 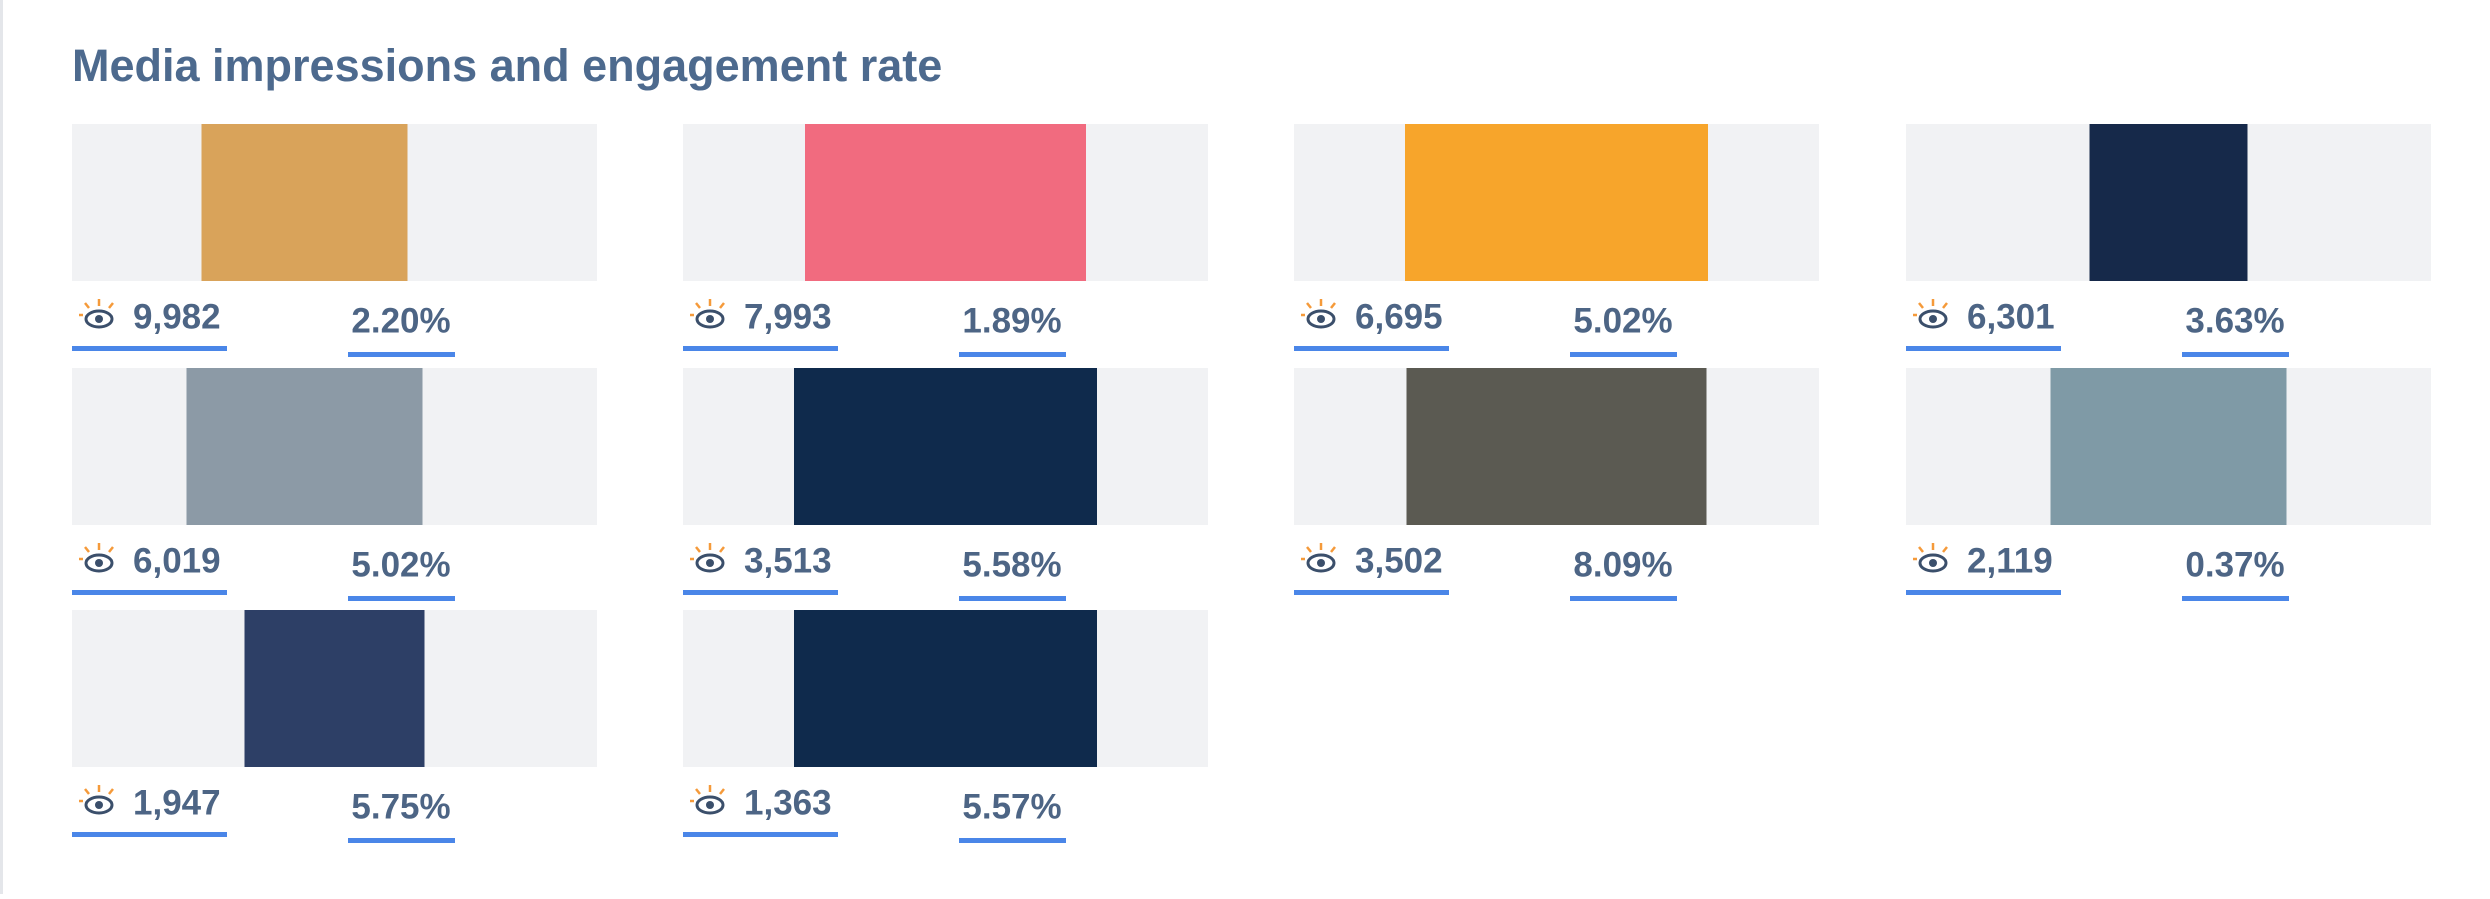 I want to click on left-border, so click(x=1, y=447).